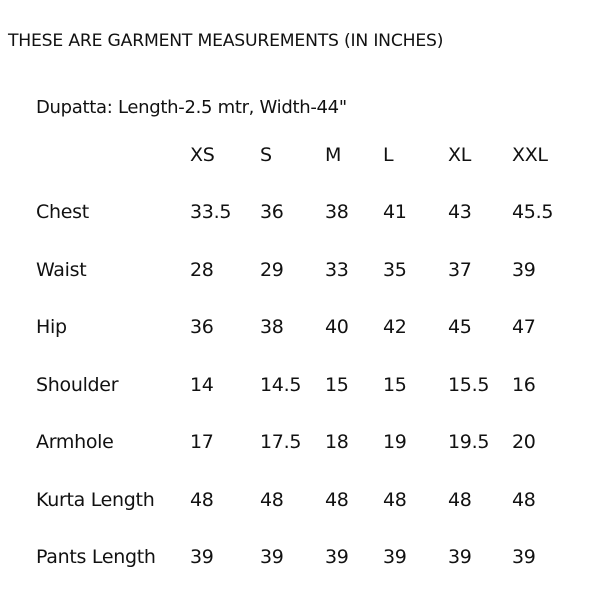 Image resolution: width=600 pixels, height=600 pixels. Describe the element at coordinates (395, 269) in the screenshot. I see `measurement-cell: 35` at that location.